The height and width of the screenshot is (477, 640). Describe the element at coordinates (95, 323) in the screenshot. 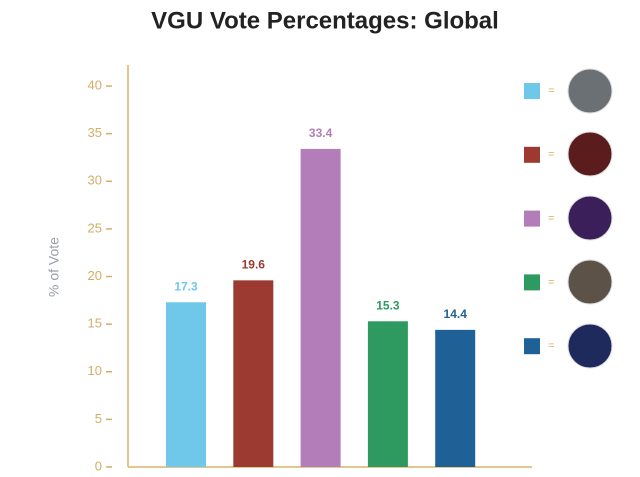

I see `y-tick-label: 15` at that location.